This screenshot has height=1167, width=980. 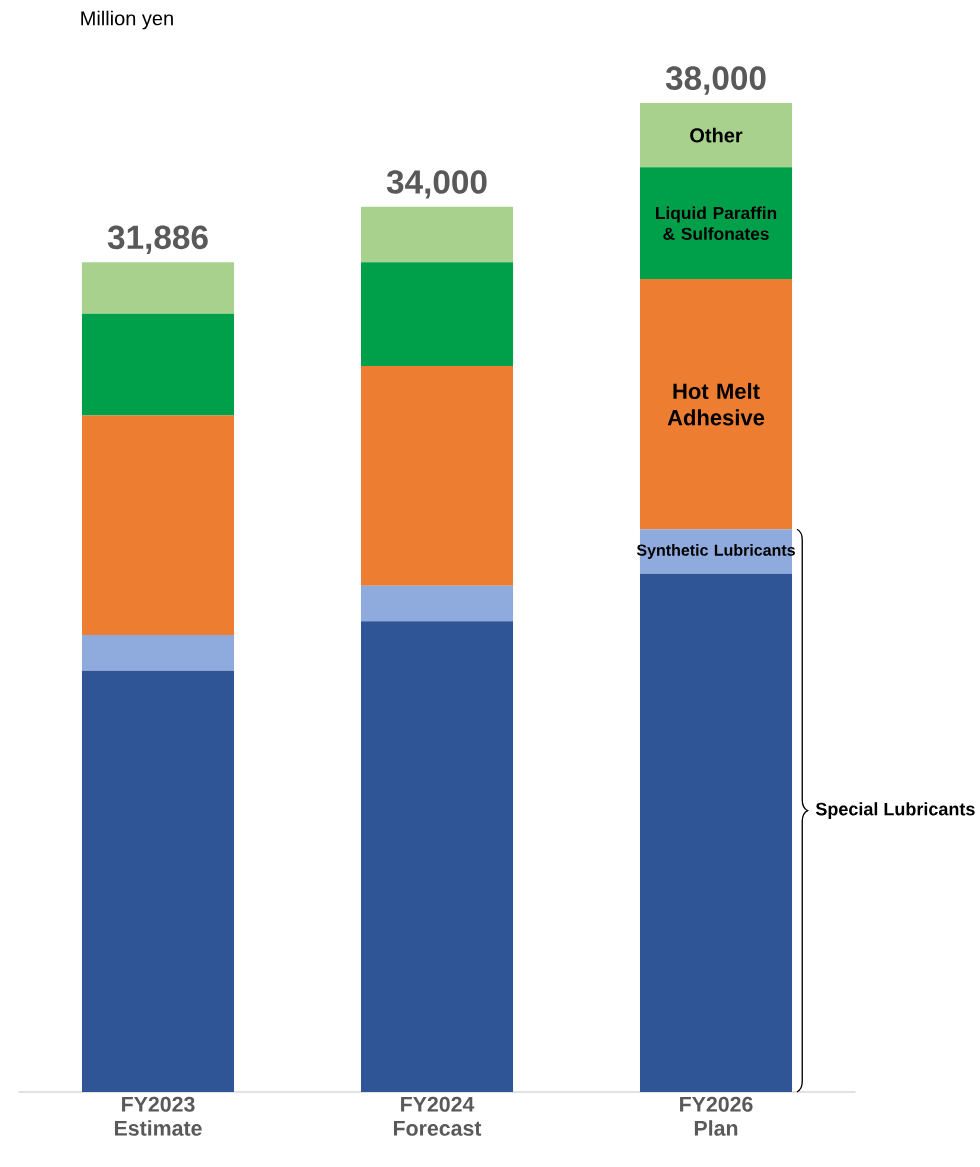 I want to click on annotation: 38,000, so click(x=715, y=80).